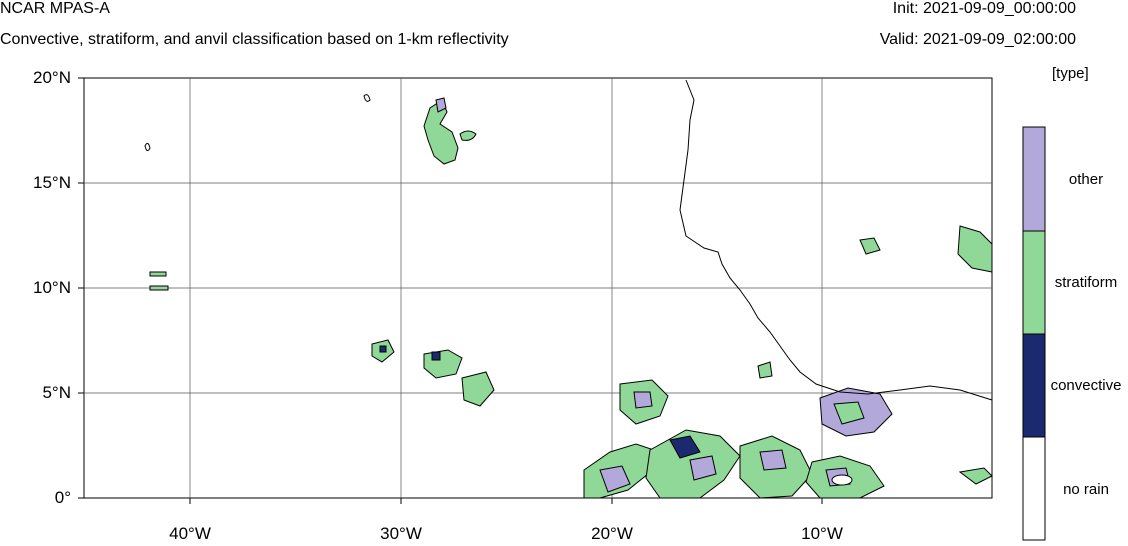 This screenshot has height=546, width=1128. I want to click on lat-label-5n: 5°N, so click(56, 392).